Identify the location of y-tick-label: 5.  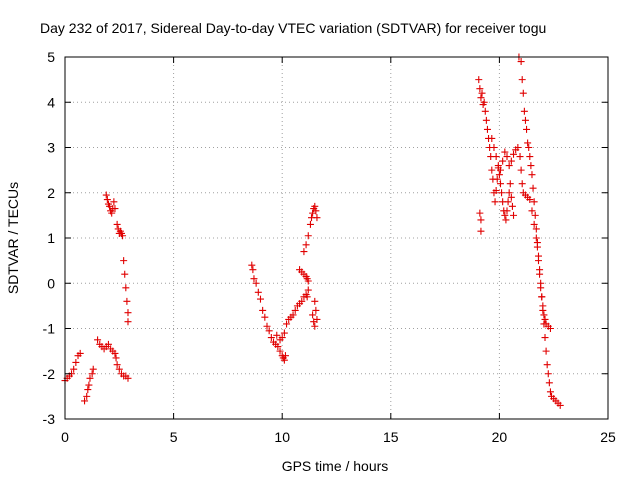
(51, 57).